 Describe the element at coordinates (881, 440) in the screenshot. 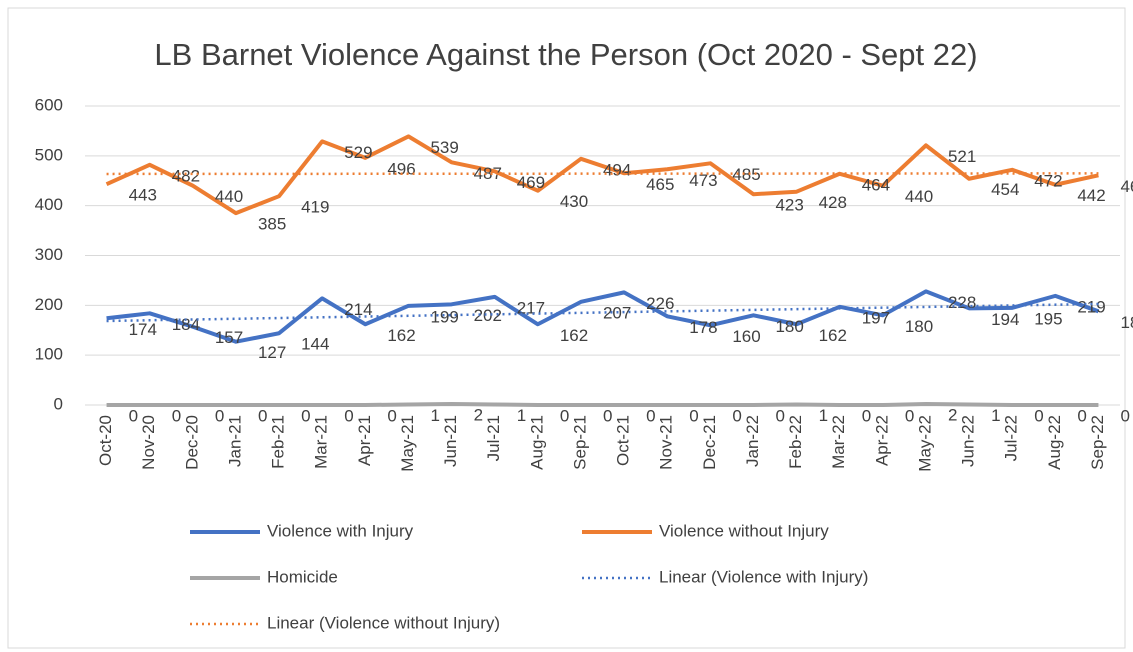

I see `x-tick-label: Apr-22` at that location.